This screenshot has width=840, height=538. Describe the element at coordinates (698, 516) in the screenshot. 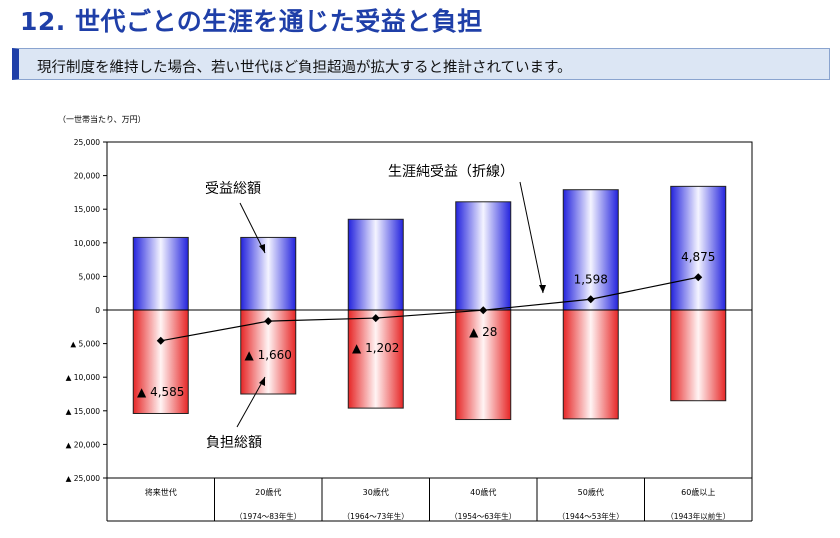

I see `category-years-label: （1943年以前生）` at that location.